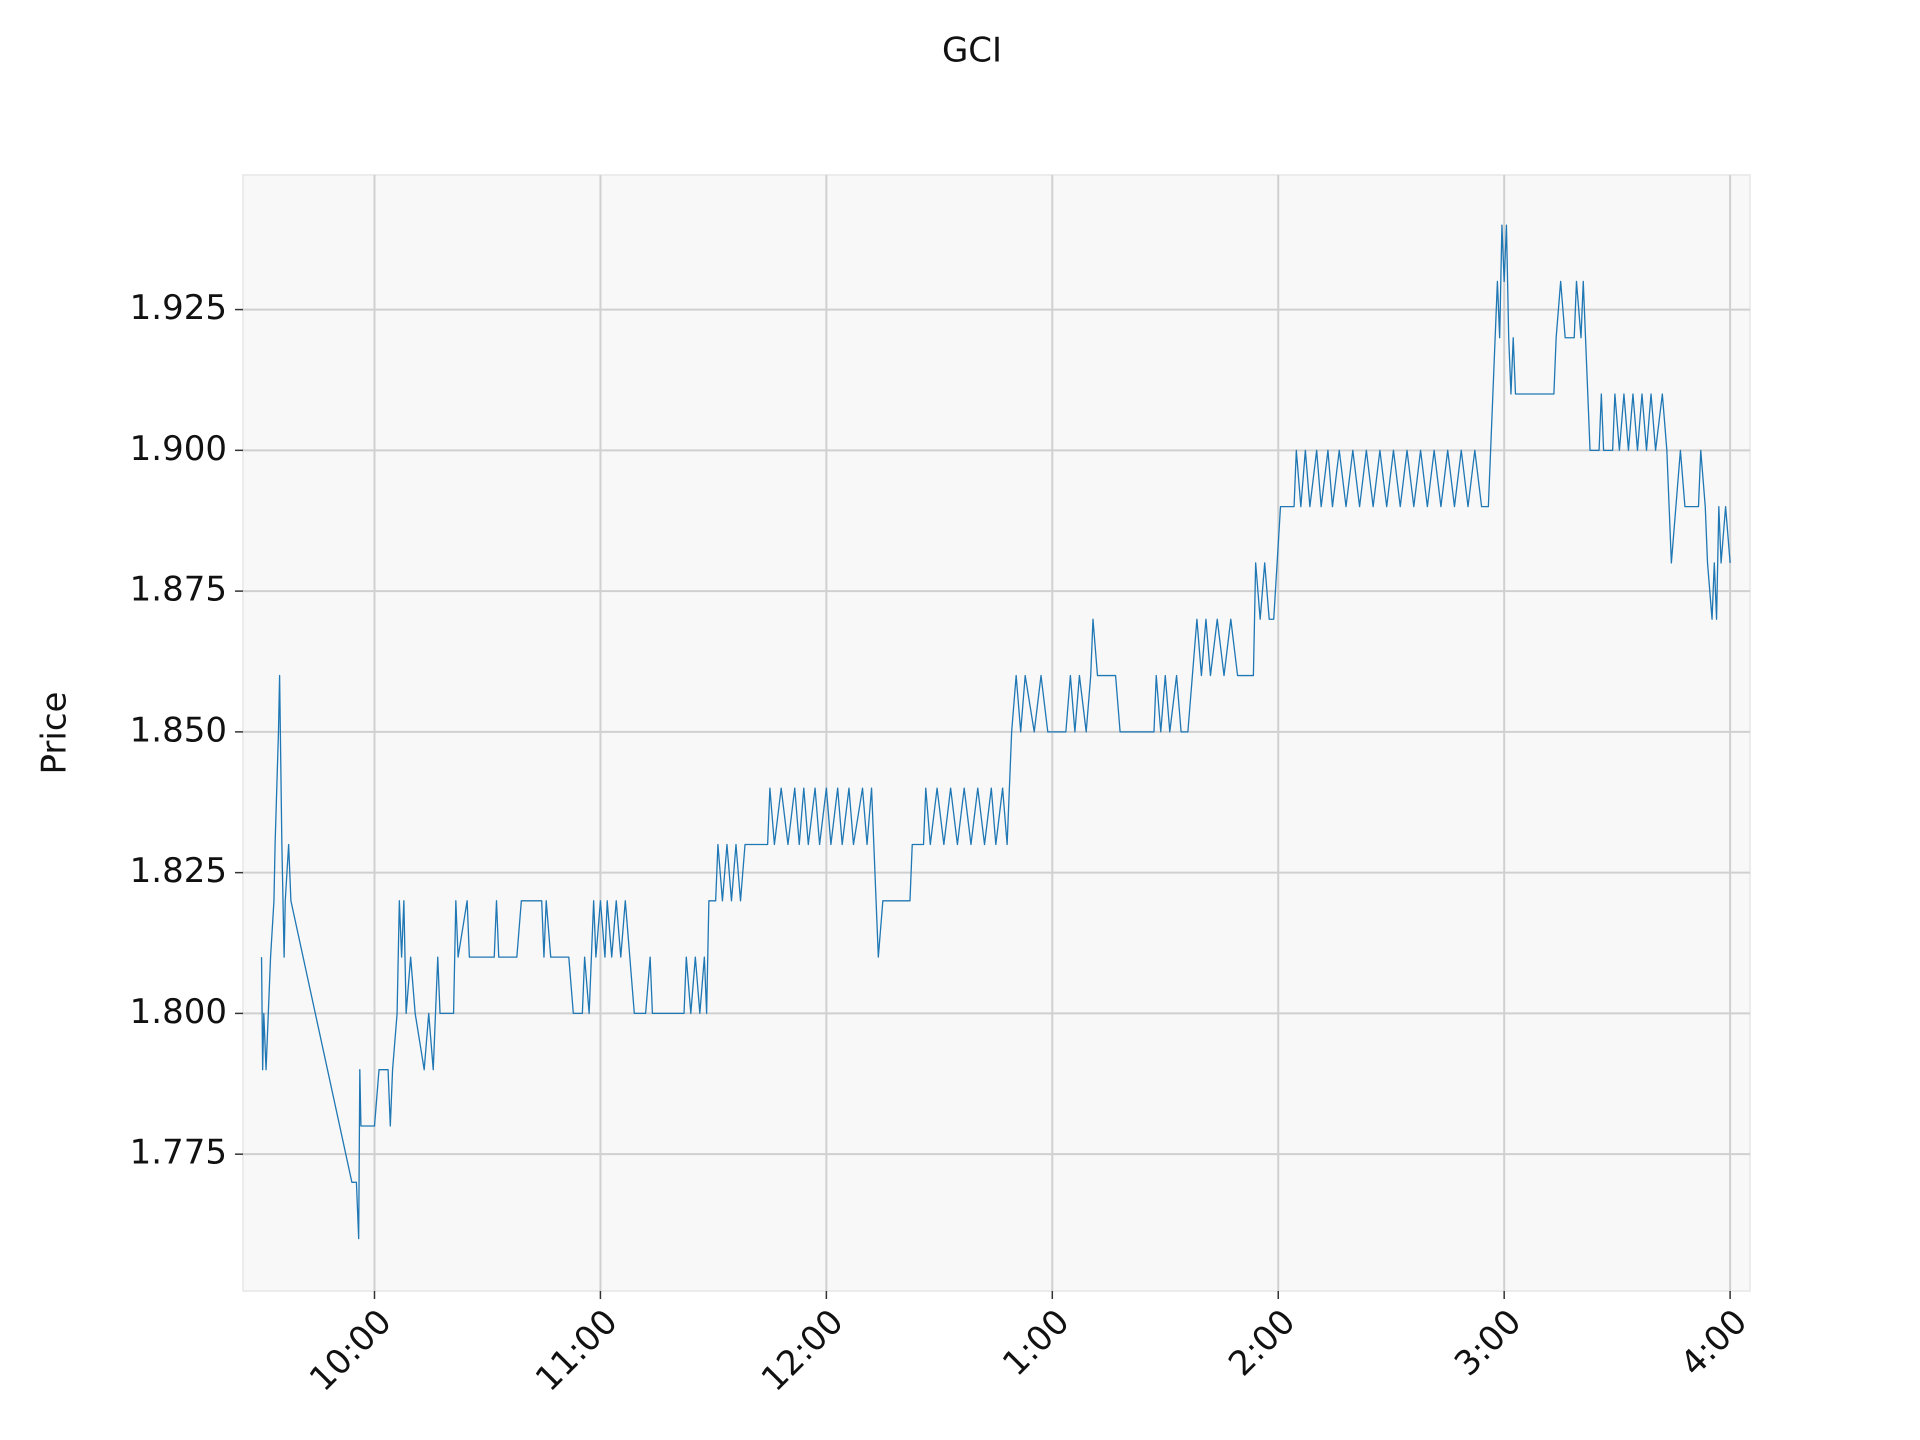  Describe the element at coordinates (351, 1351) in the screenshot. I see `x-tick-label: 10:00` at that location.